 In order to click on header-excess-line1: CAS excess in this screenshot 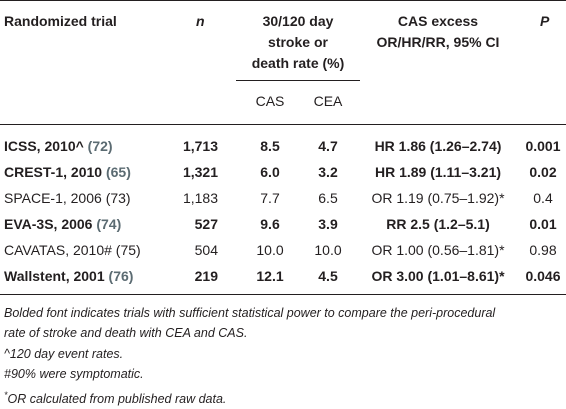, I will do `click(438, 21)`.